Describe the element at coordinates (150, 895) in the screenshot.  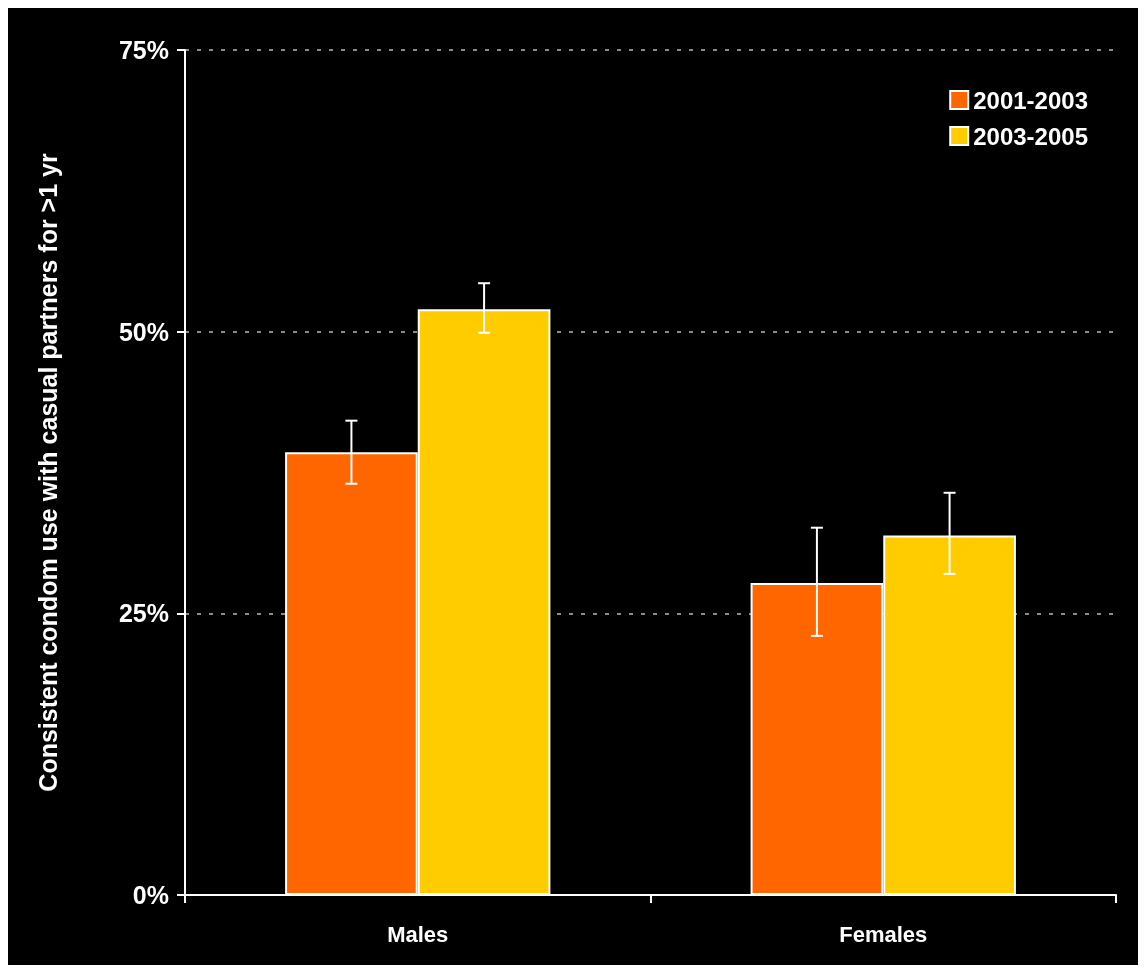
I see `y-tick-label: 0%` at that location.